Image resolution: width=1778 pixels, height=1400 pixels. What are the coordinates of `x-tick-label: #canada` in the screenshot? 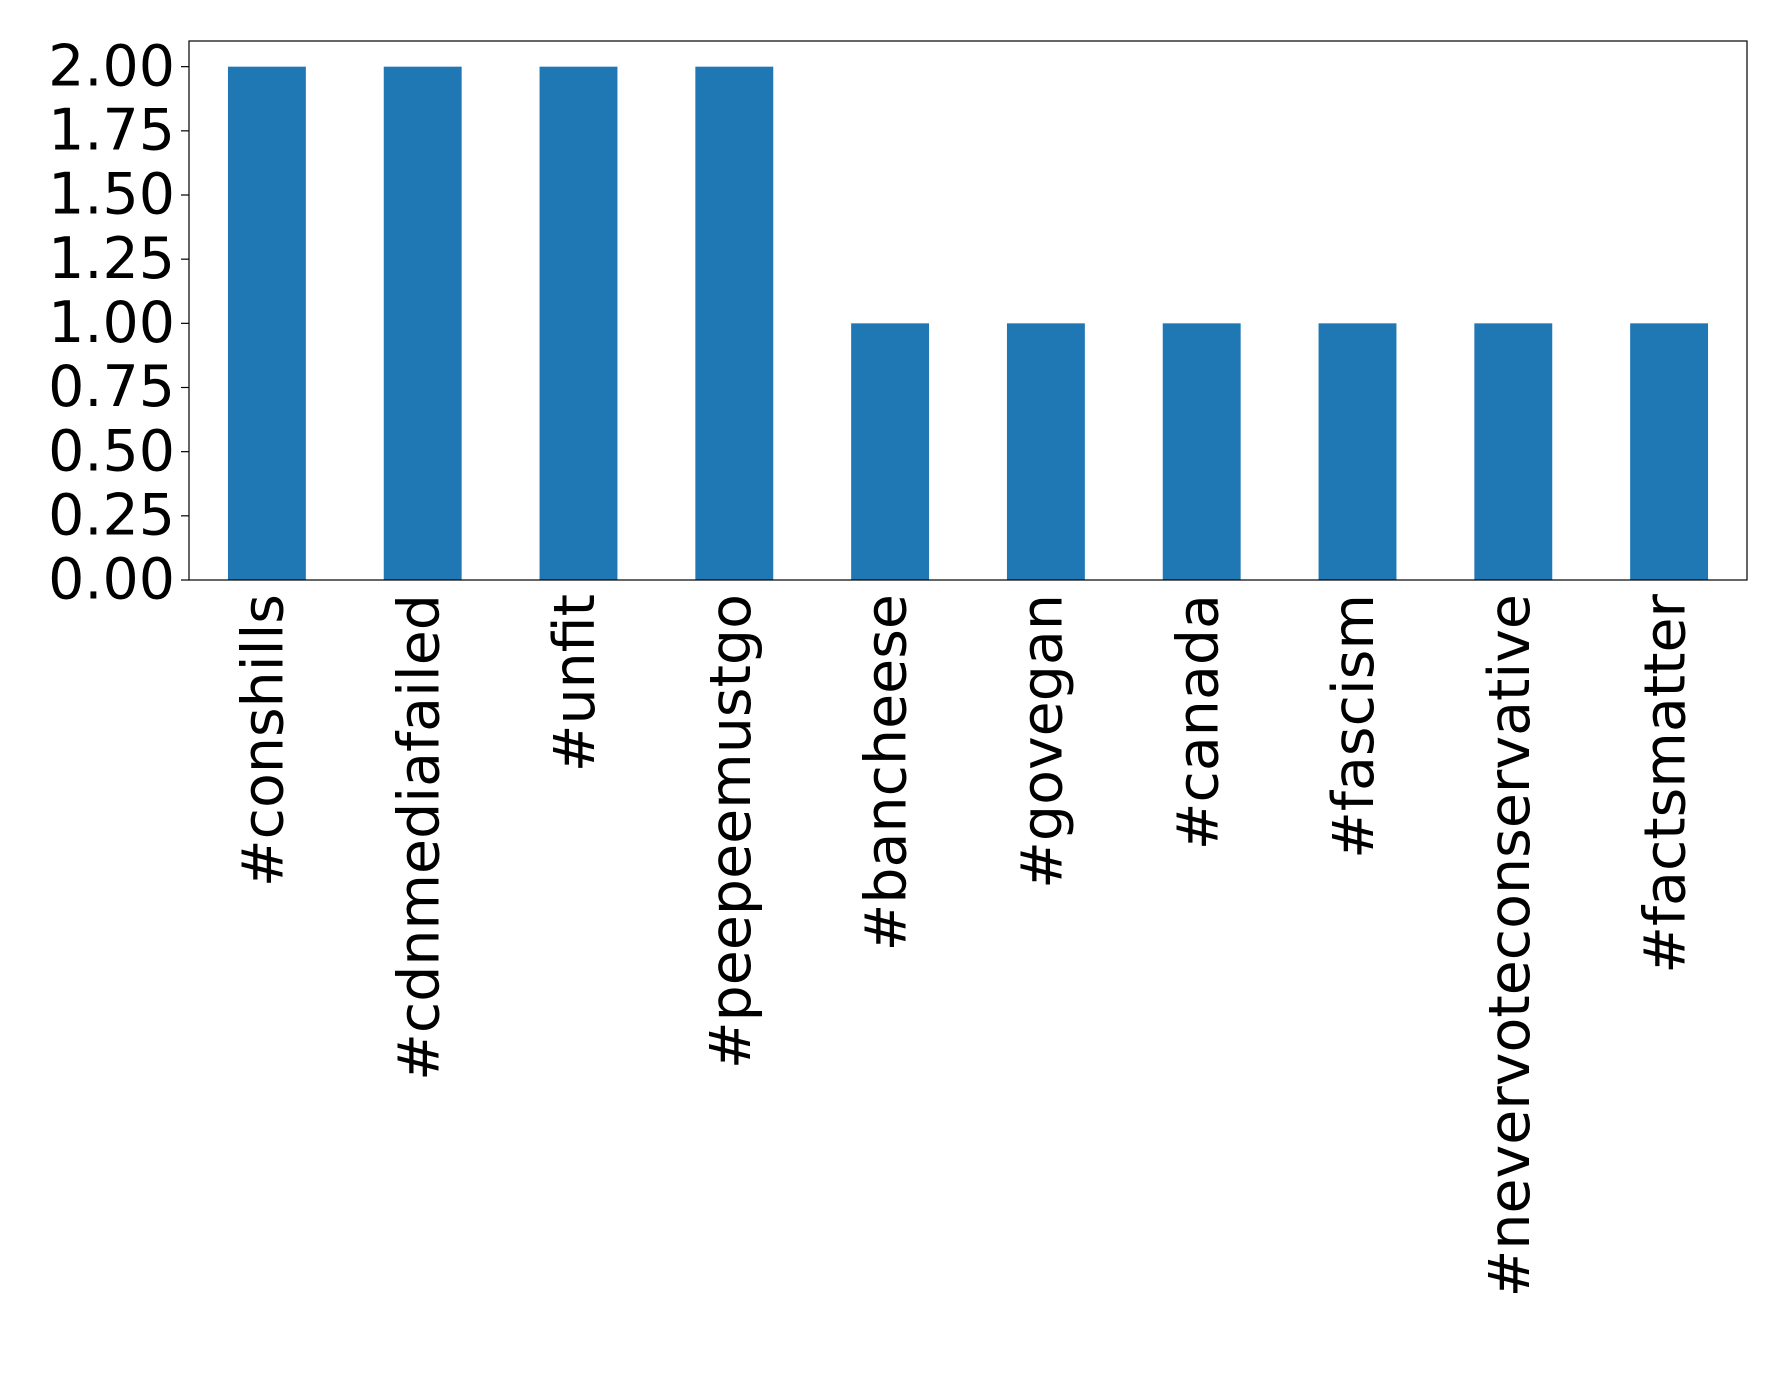 It's located at (1198, 722).